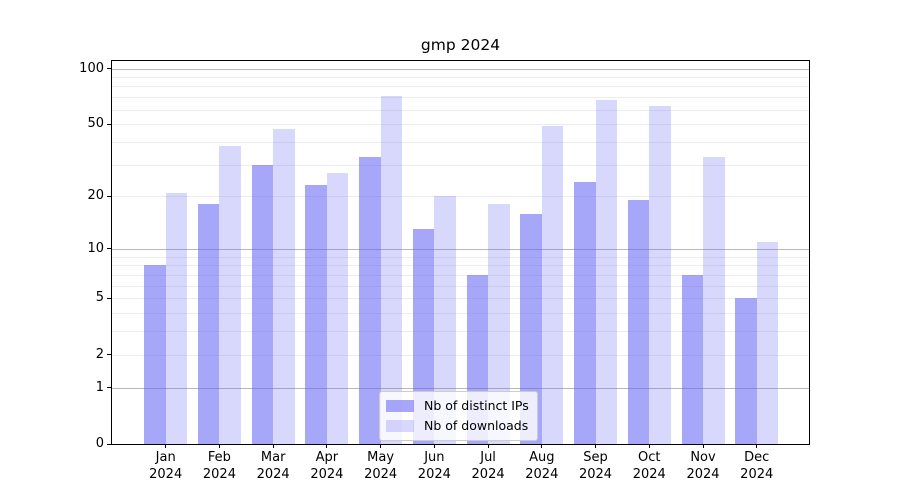 The image size is (900, 500). I want to click on y-tick-label: 2, so click(99, 354).